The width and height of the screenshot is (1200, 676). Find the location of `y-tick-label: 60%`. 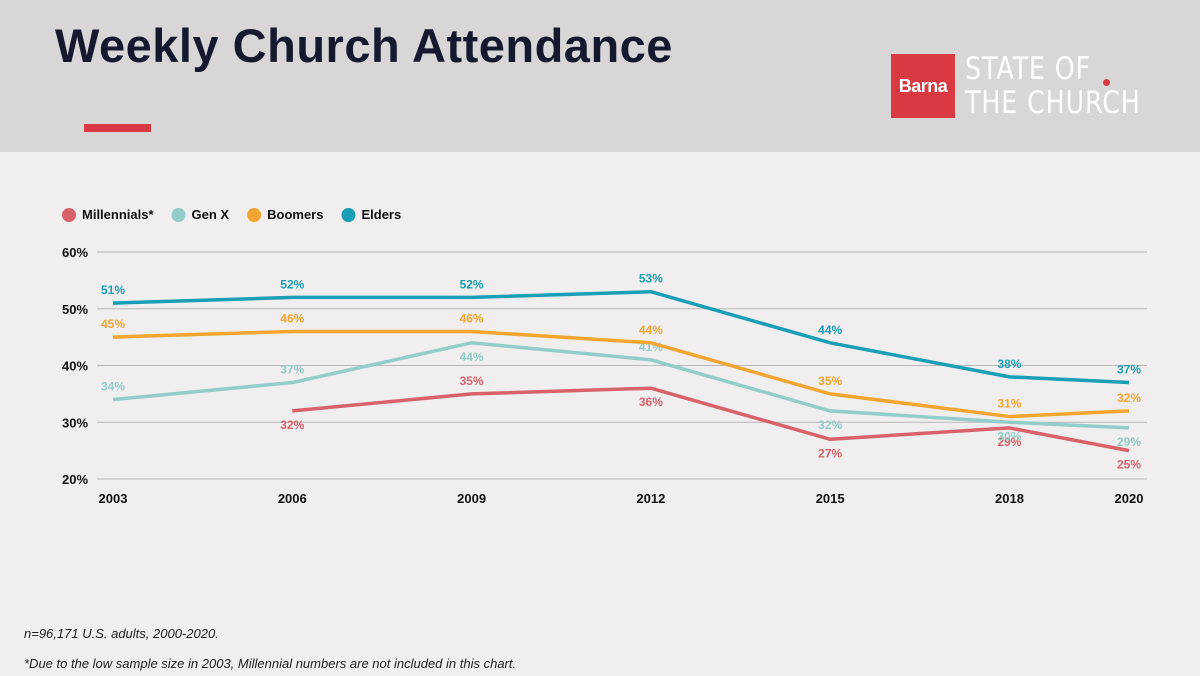

y-tick-label: 60% is located at coordinates (75, 252).